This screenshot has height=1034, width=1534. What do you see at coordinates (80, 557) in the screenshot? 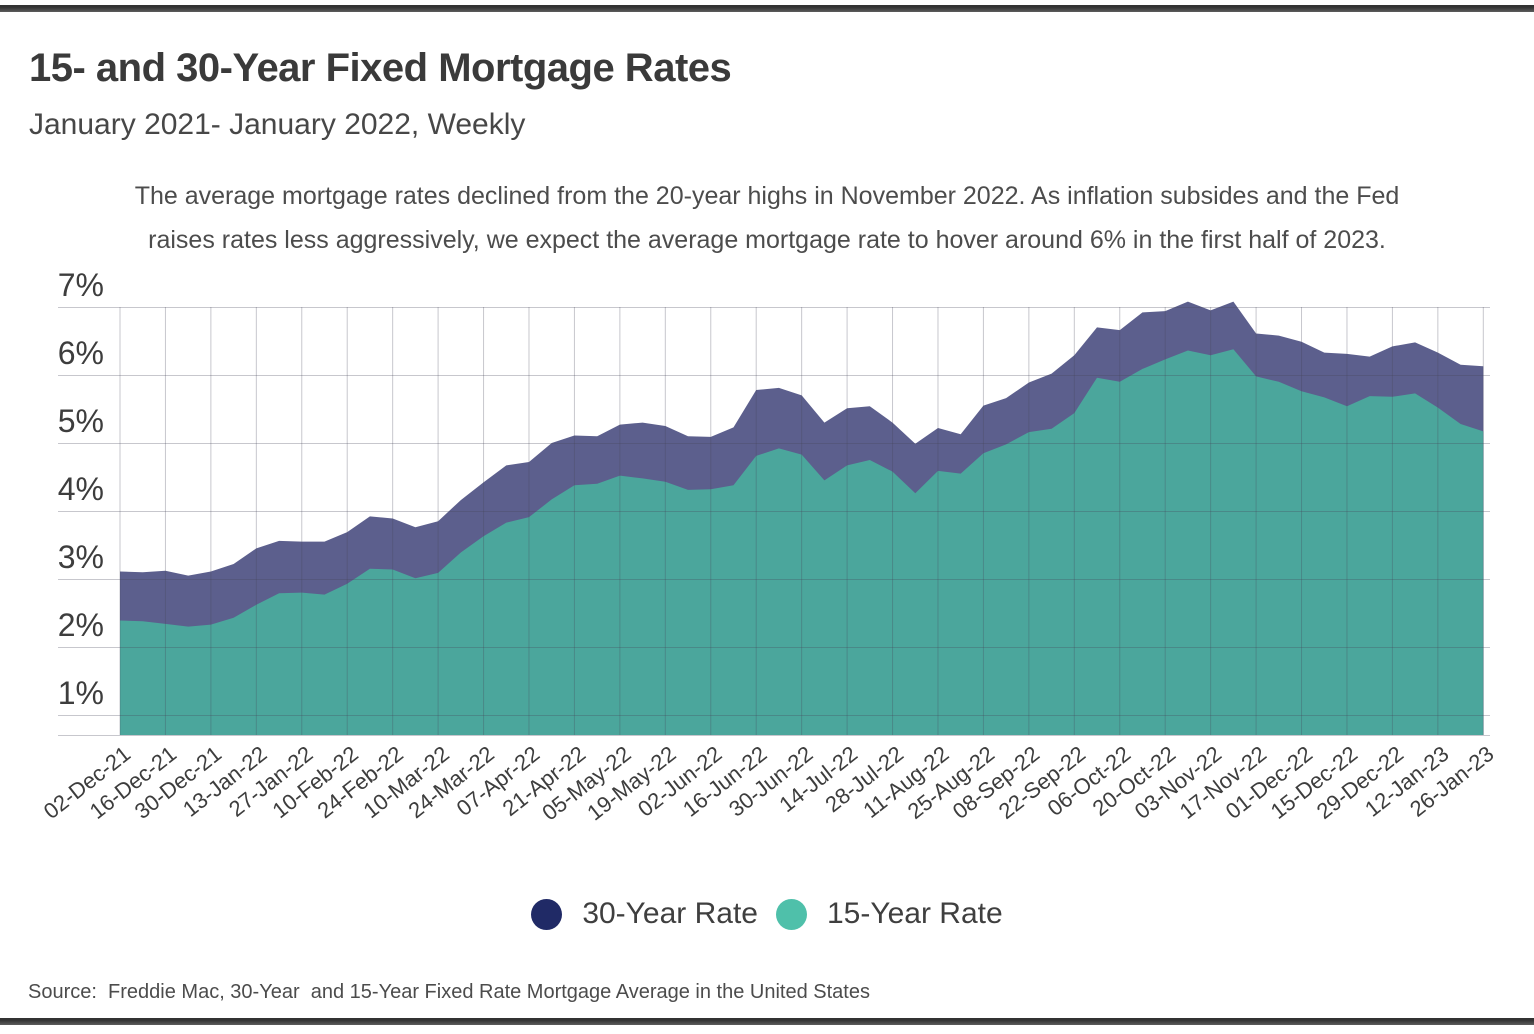
I see `y-axis-label-3pct: 3%` at bounding box center [80, 557].